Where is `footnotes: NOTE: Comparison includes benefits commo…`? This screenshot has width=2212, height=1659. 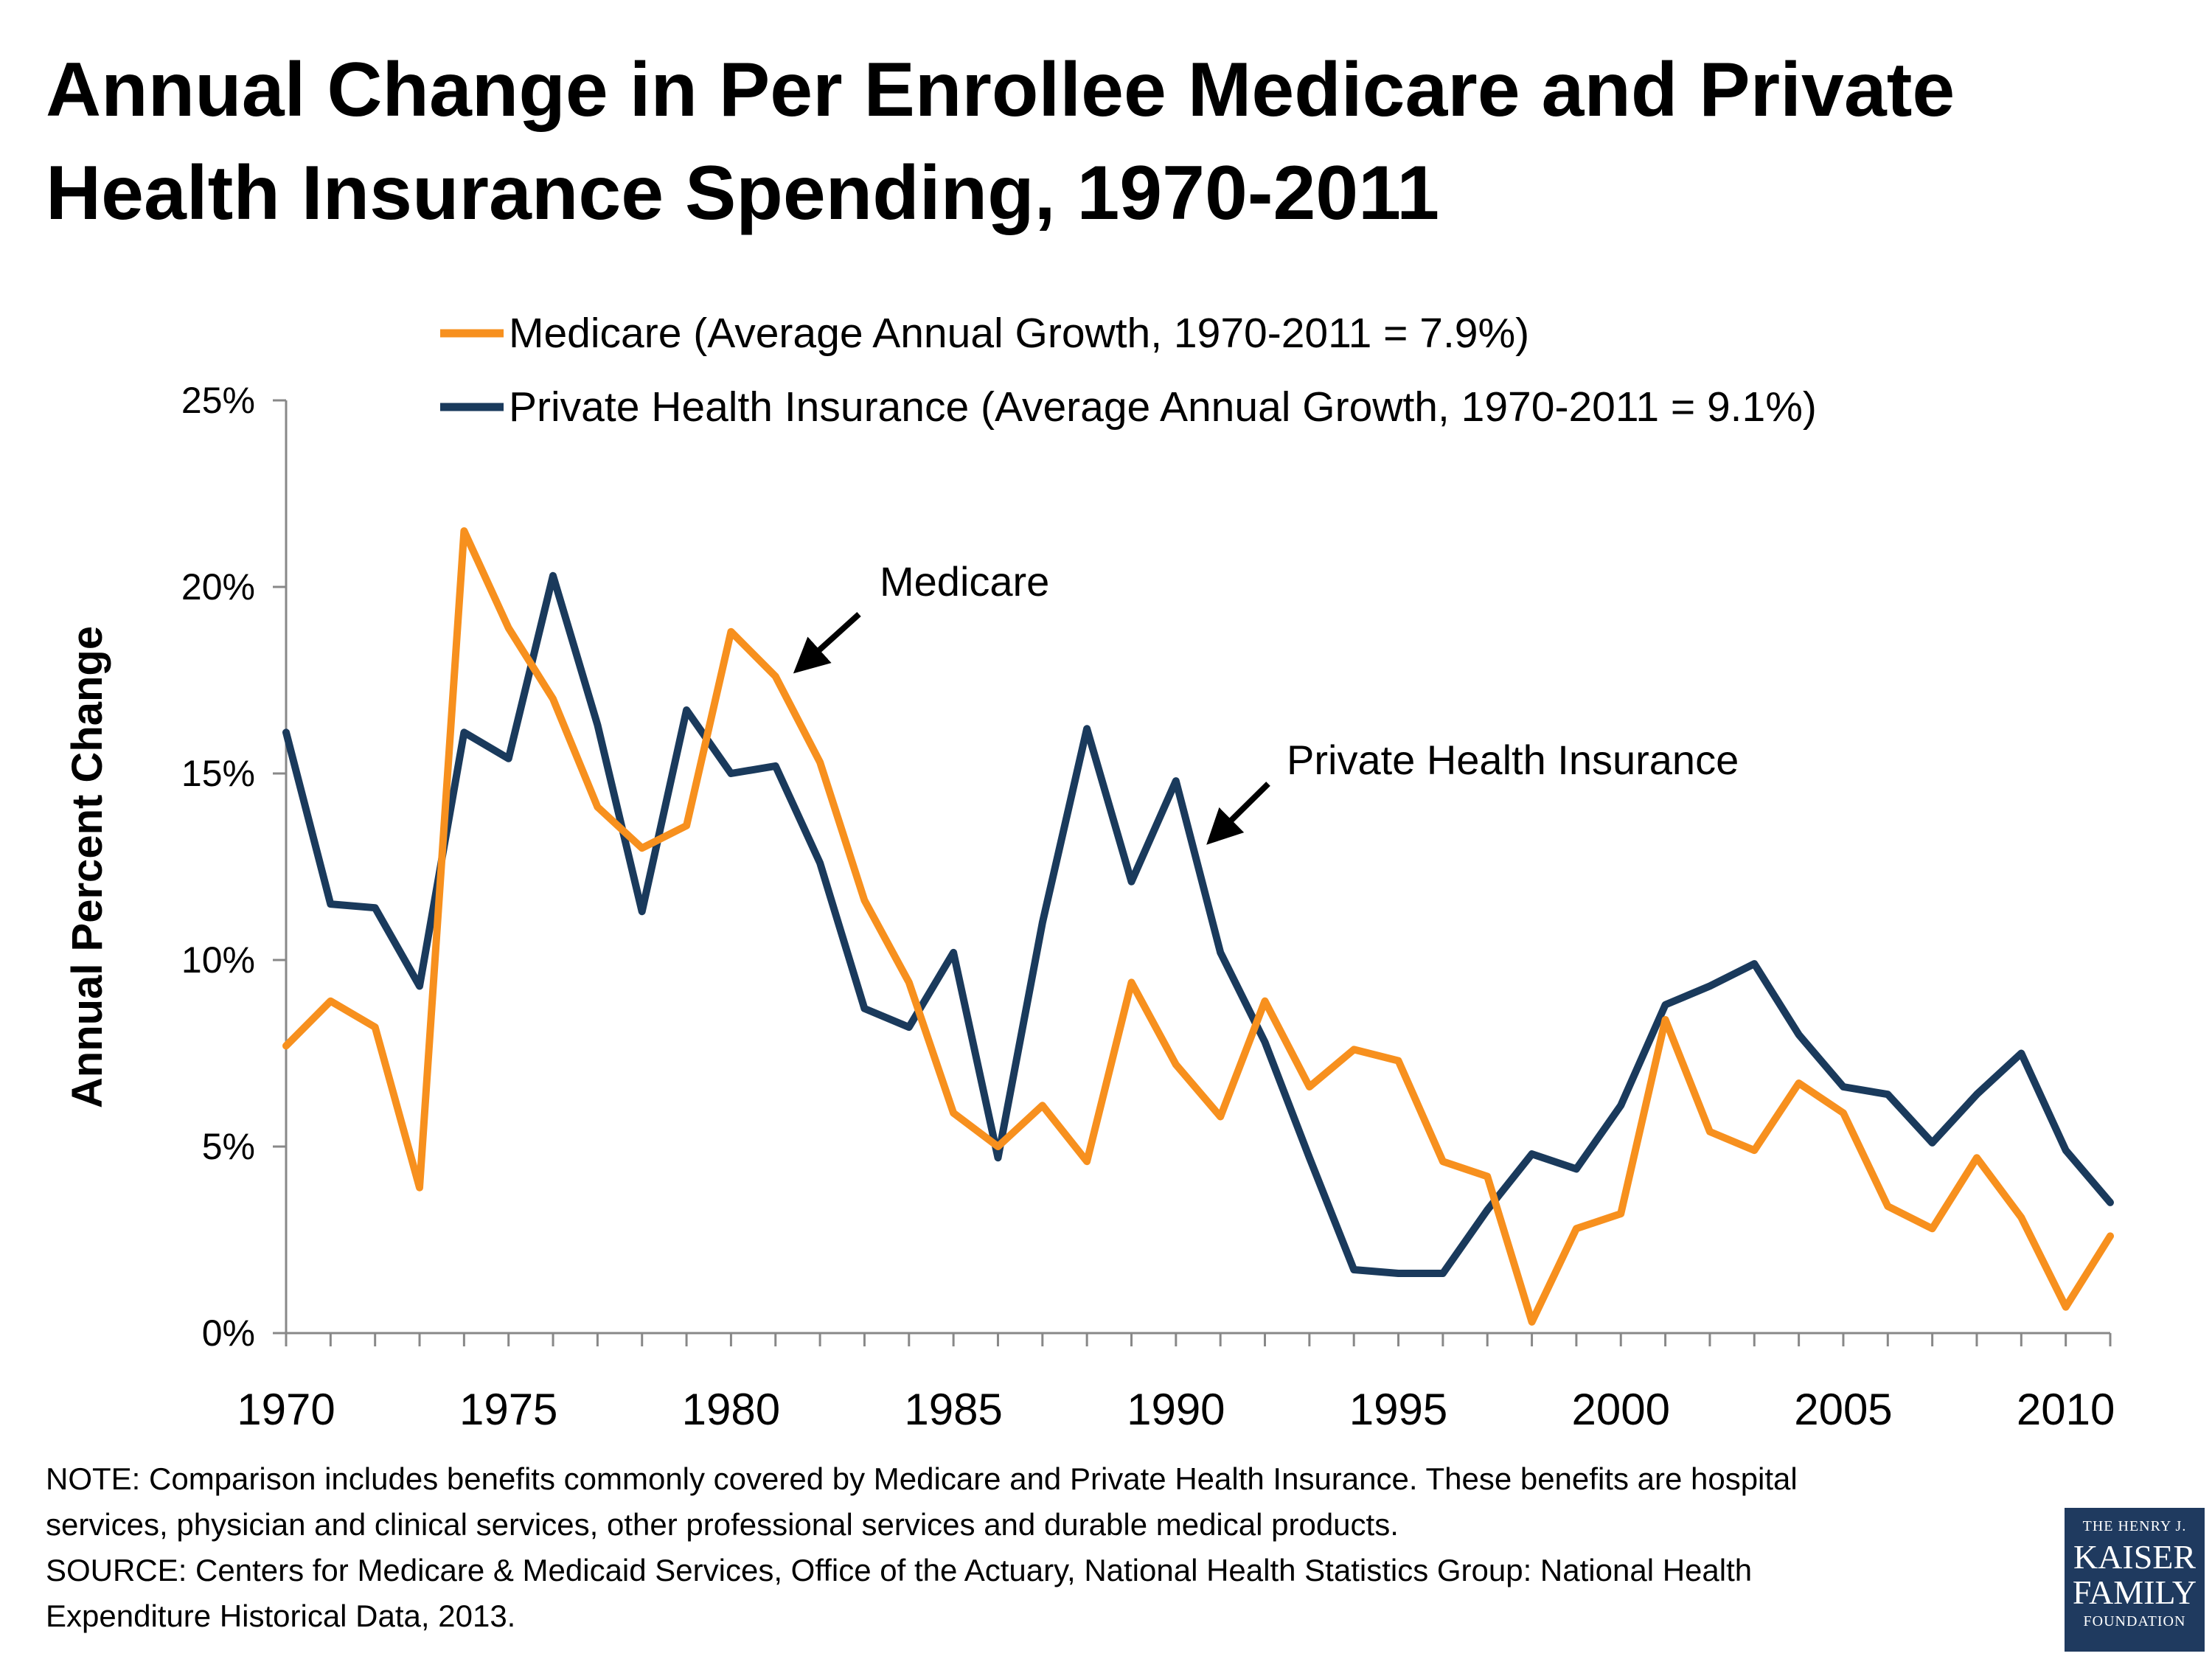 footnotes: NOTE: Comparison includes benefits commo… is located at coordinates (1041, 1547).